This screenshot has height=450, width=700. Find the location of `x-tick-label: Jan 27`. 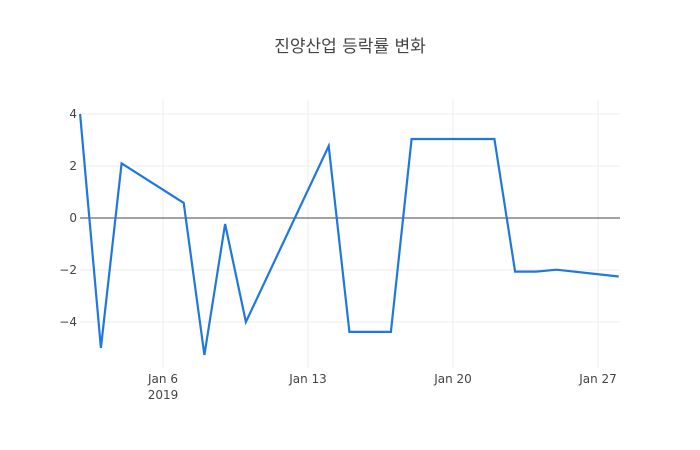

x-tick-label: Jan 27 is located at coordinates (597, 379).